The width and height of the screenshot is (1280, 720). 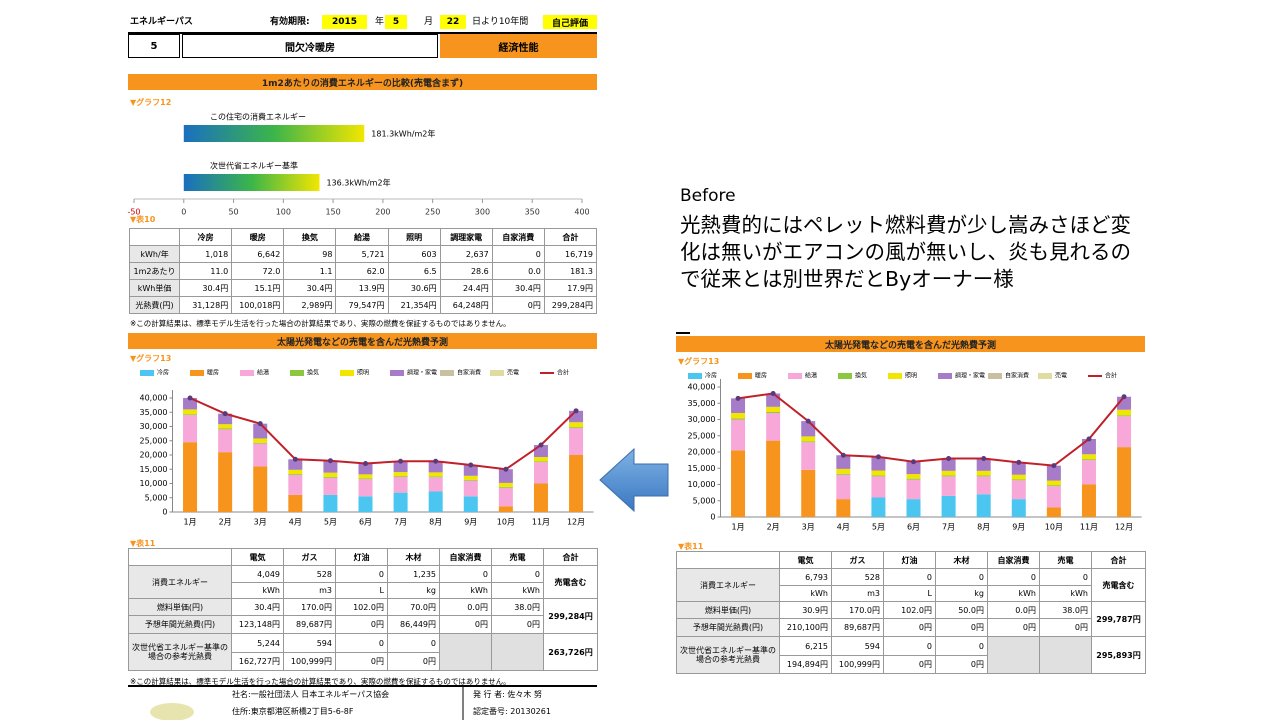 I want to click on brand: エネルギーパス, so click(x=161, y=22).